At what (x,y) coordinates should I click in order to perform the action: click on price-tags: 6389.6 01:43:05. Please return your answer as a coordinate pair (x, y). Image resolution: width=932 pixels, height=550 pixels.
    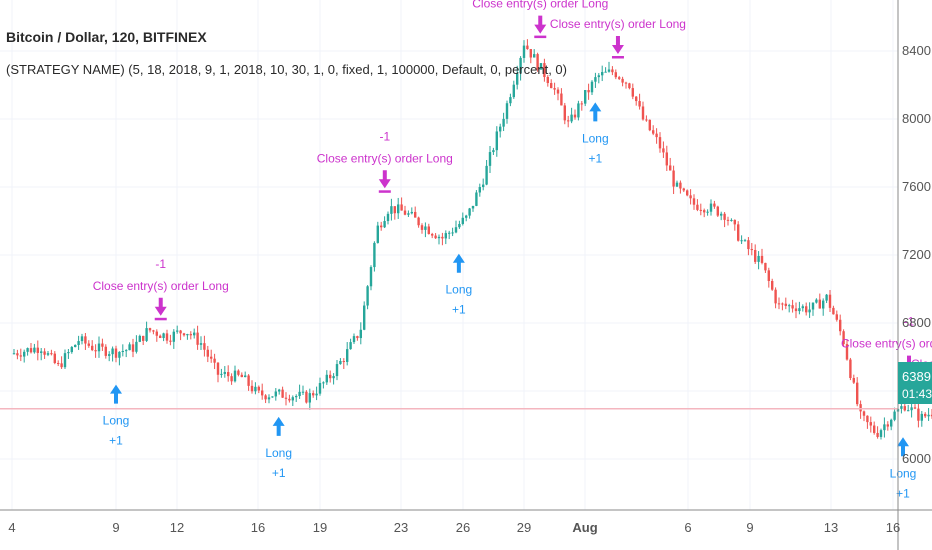
    Looking at the image, I should click on (915, 383).